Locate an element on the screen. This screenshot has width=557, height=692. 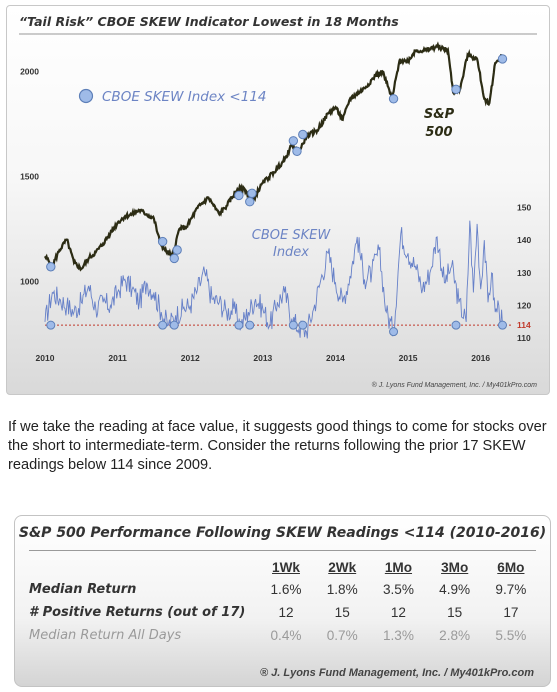
legend-marker-icon is located at coordinates (86, 96).